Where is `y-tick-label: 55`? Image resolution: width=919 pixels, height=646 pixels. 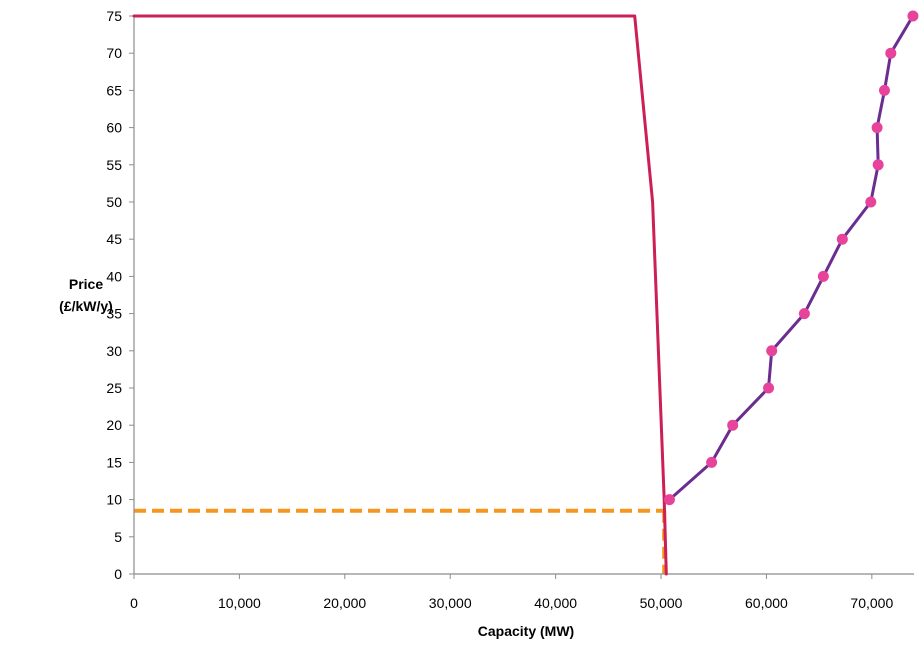
y-tick-label: 55 is located at coordinates (114, 165).